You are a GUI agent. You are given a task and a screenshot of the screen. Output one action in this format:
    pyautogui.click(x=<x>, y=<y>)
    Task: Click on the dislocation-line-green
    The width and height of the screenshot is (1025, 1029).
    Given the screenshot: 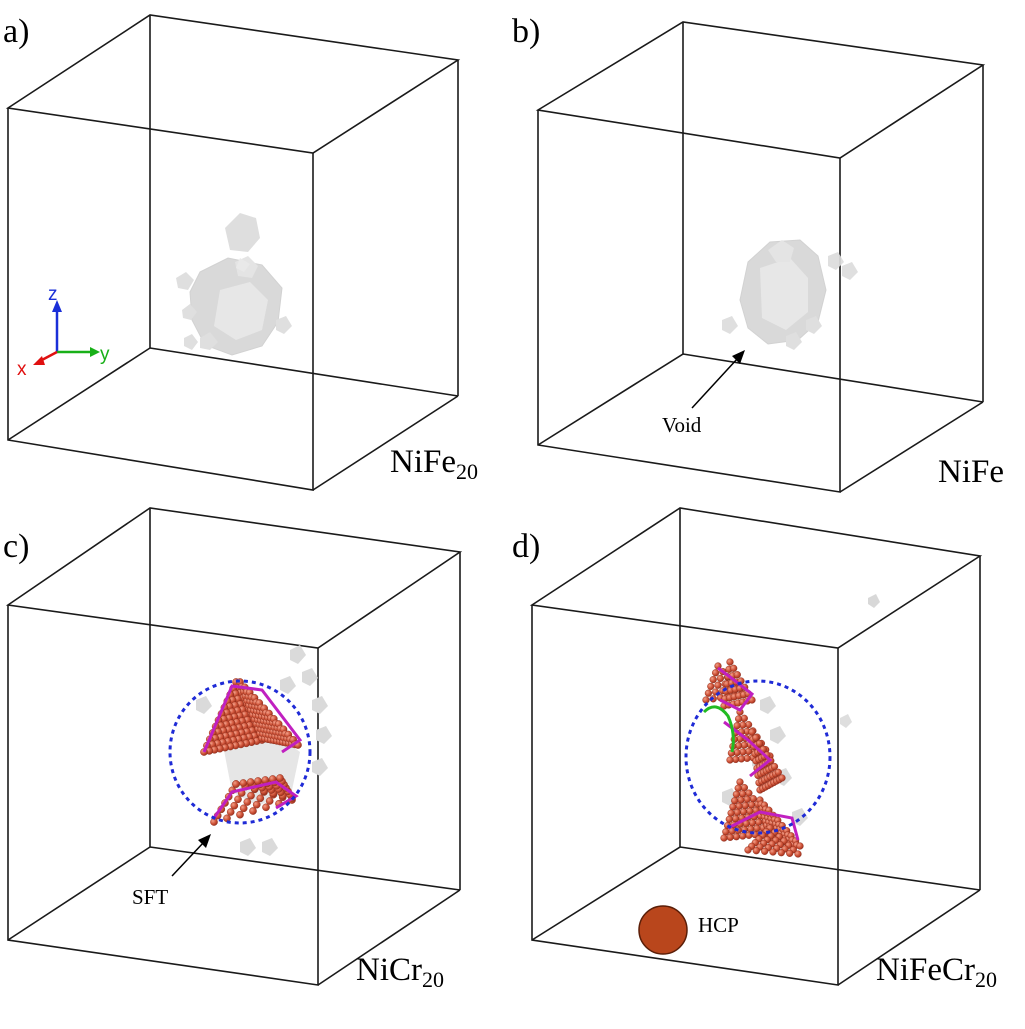 What is the action you would take?
    pyautogui.click(x=718, y=729)
    